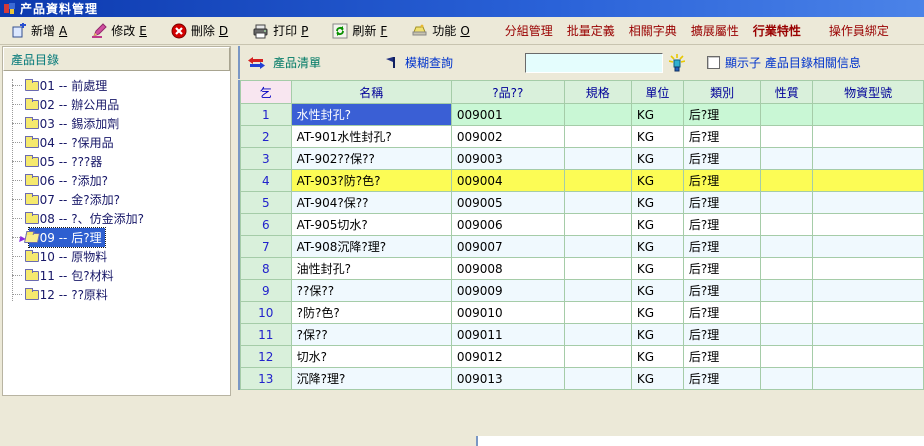 This screenshot has width=924, height=446. Describe the element at coordinates (582, 356) in the screenshot. I see `table-row: 12 切水? 009012 KG 后?理` at that location.